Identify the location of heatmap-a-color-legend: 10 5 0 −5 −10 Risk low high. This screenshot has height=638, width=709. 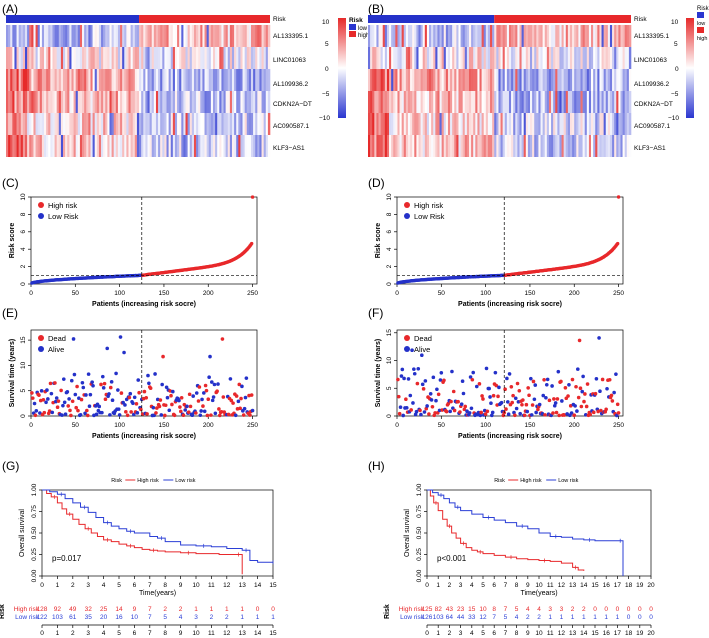
(344, 69).